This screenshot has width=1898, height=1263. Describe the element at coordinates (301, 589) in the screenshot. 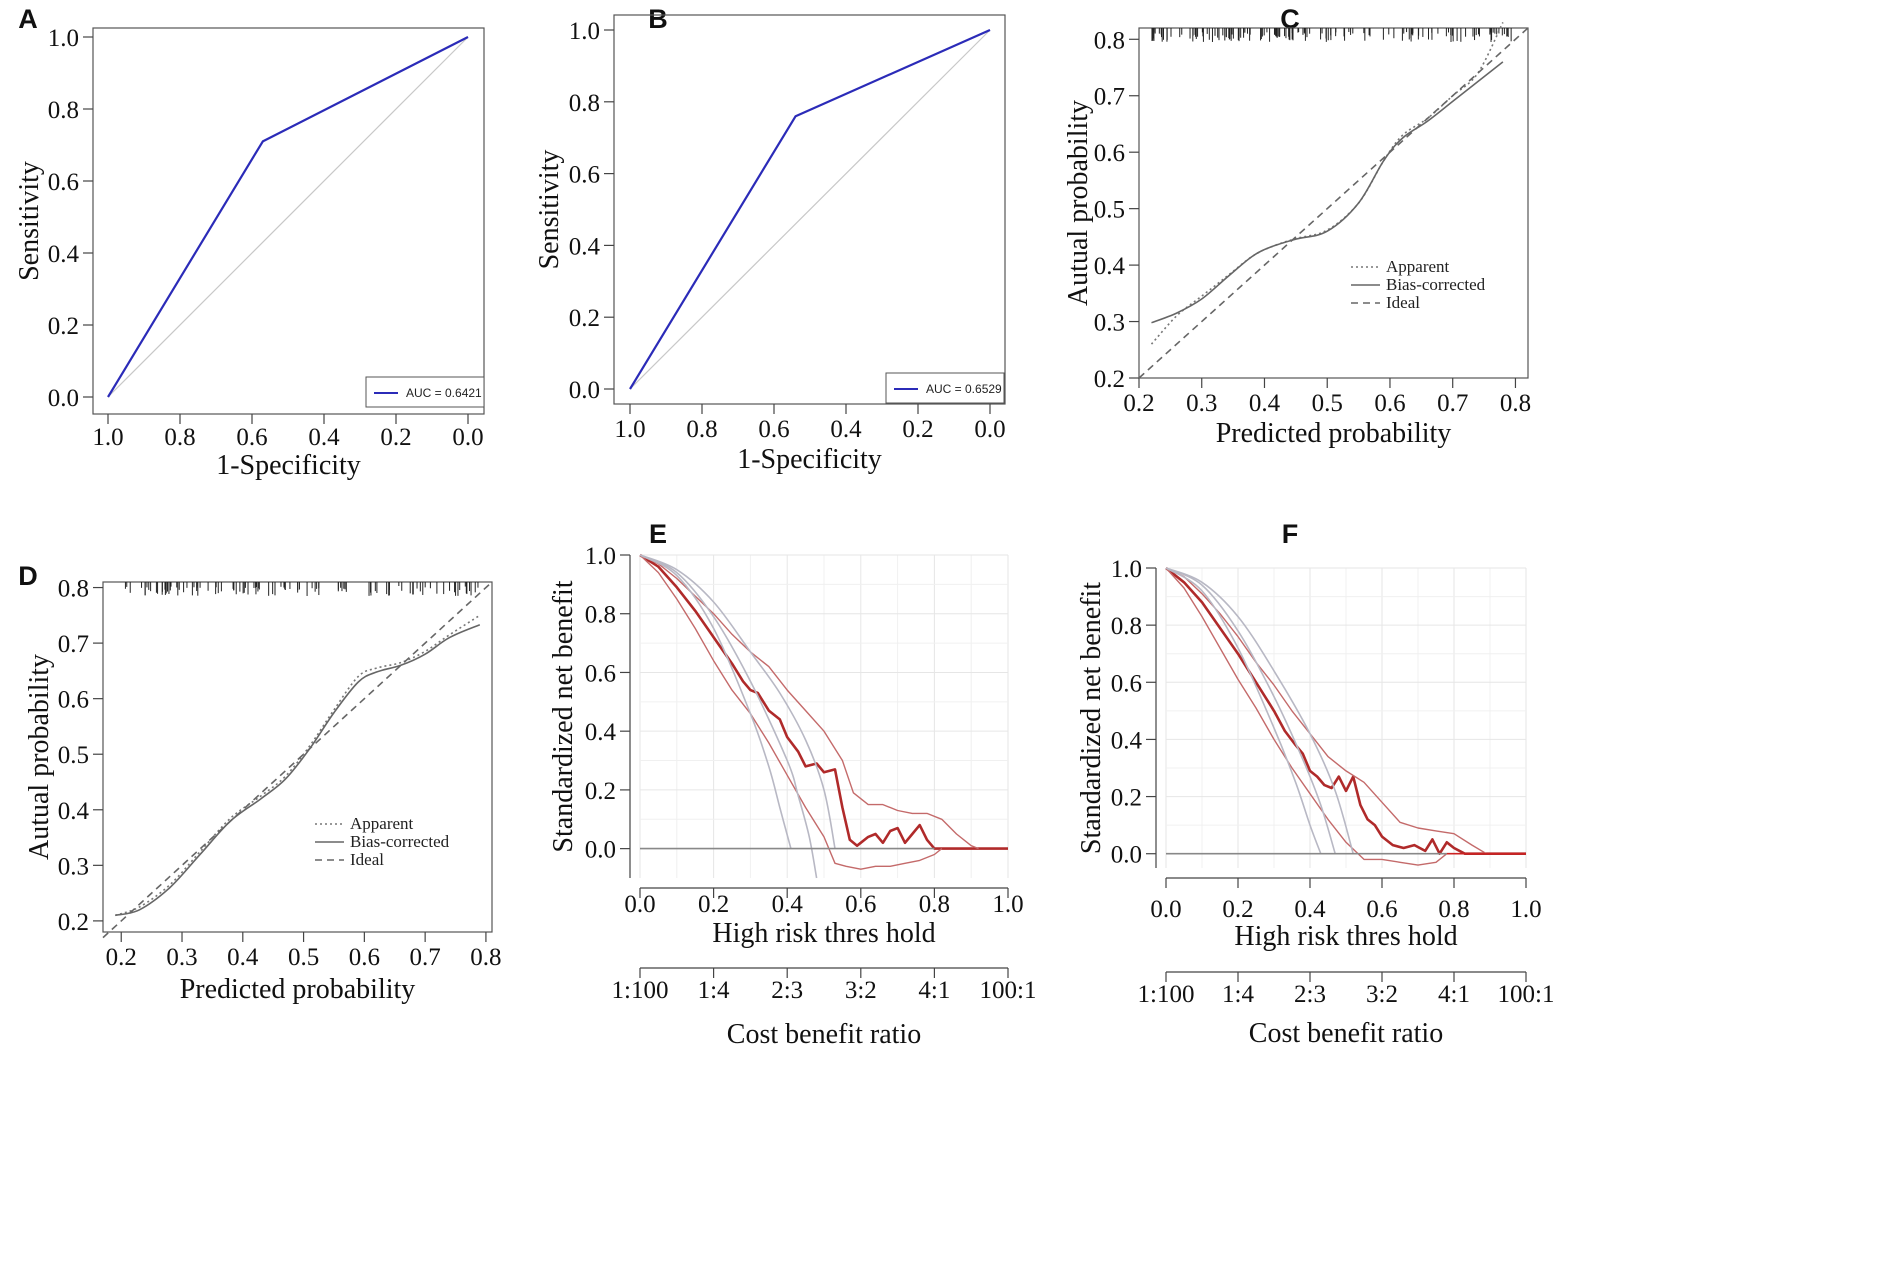

I see `panel-d-rug` at that location.